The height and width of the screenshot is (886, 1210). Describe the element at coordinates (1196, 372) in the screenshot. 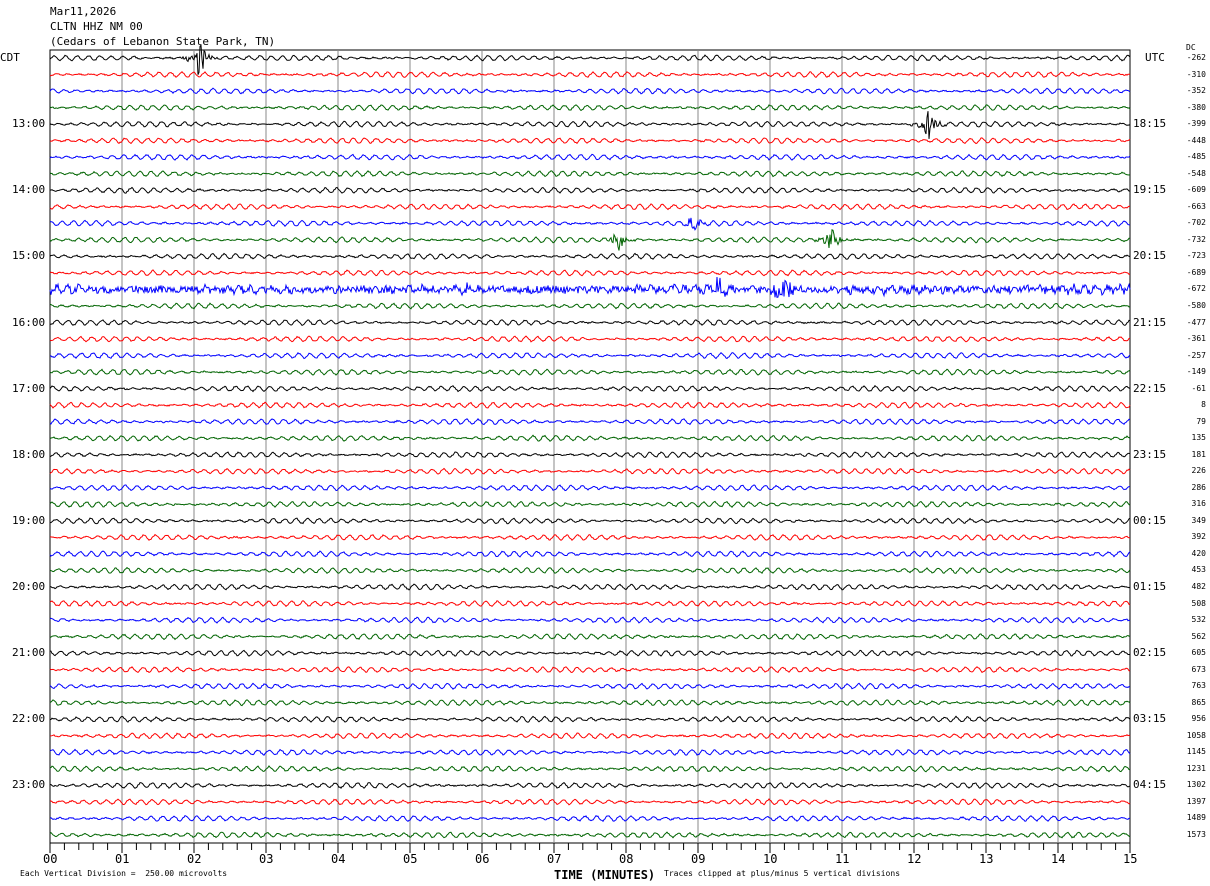

I see `dc-offset-label: -149` at that location.